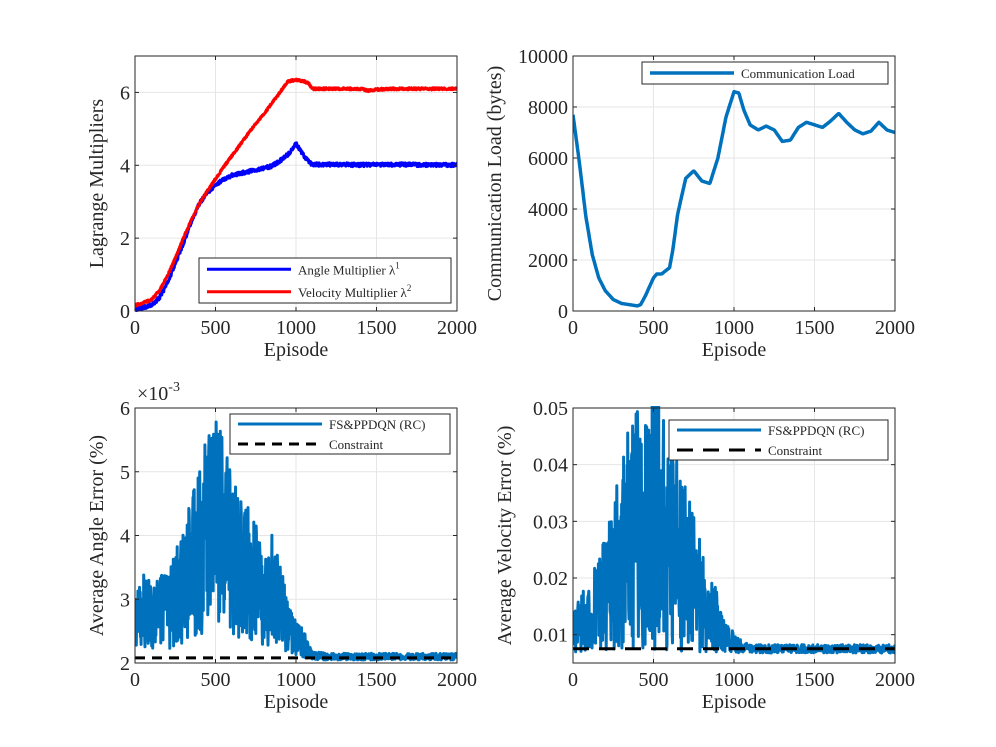 The height and width of the screenshot is (747, 996). What do you see at coordinates (550, 522) in the screenshot?
I see `y-tick-label: 0.03` at bounding box center [550, 522].